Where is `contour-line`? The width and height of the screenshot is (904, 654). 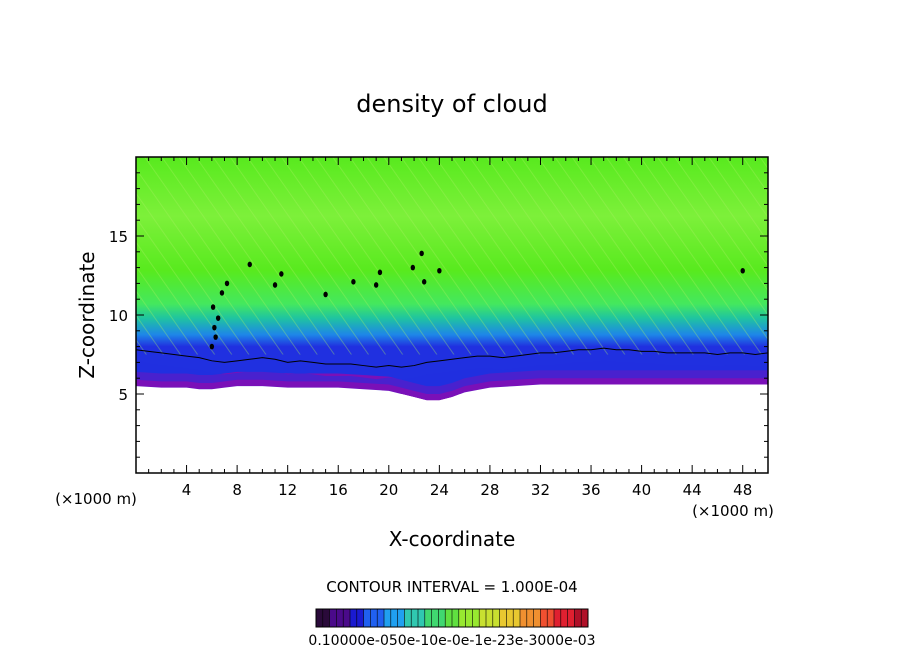
contour-line is located at coordinates (452, 357).